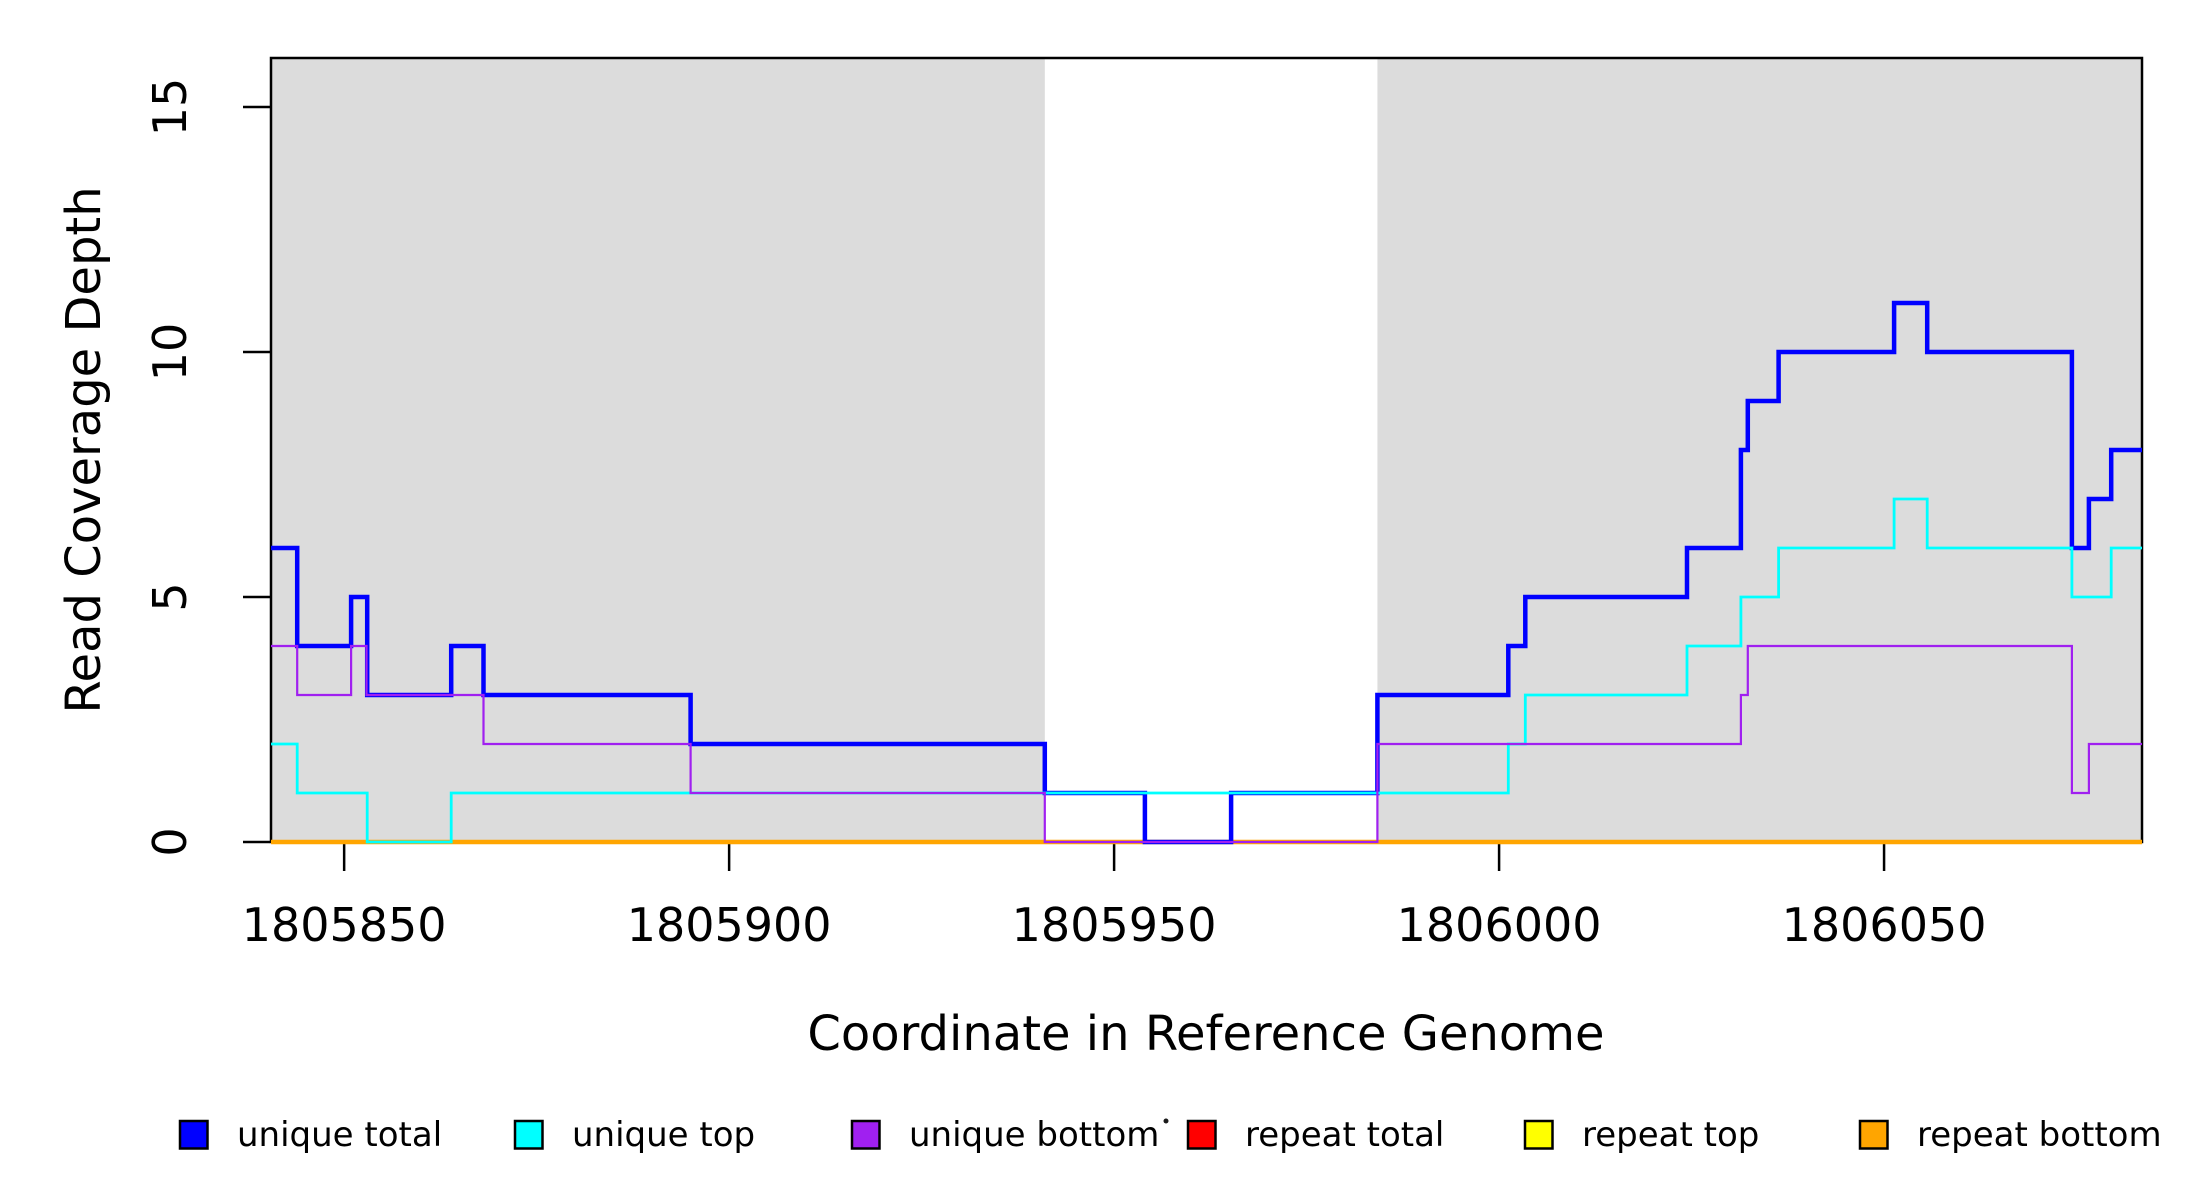  I want to click on legend-item-label: unique total, so click(339, 1135).